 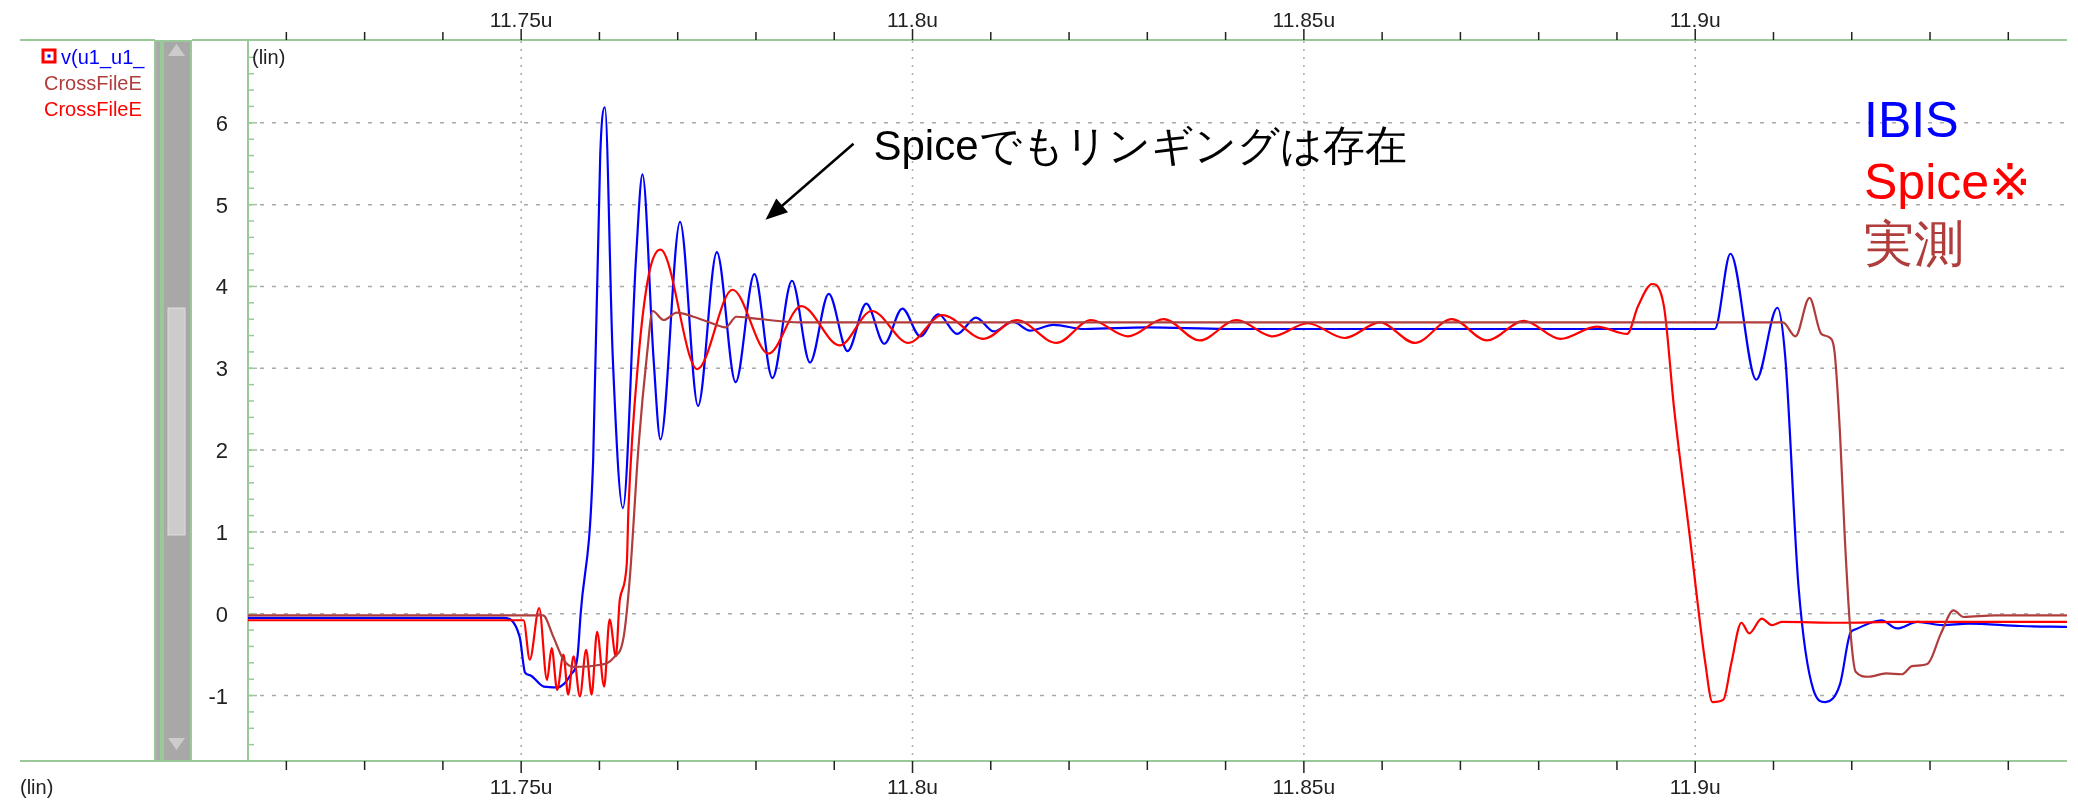 What do you see at coordinates (1695, 19) in the screenshot?
I see `x-tick-label: 11.9u` at bounding box center [1695, 19].